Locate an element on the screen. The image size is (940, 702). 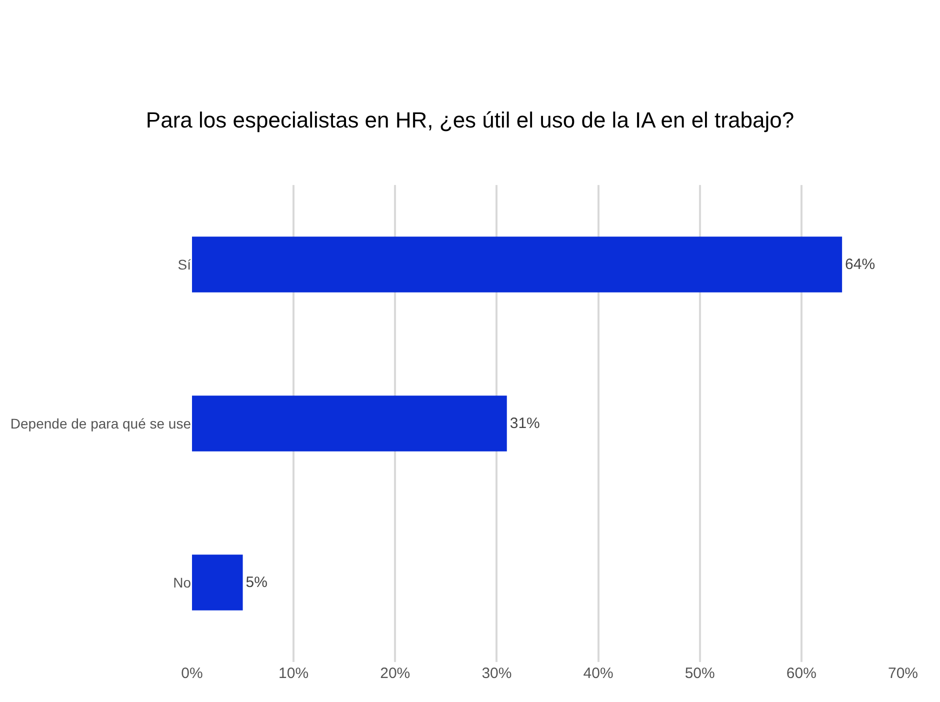
x-tick-label: 20% is located at coordinates (395, 673).